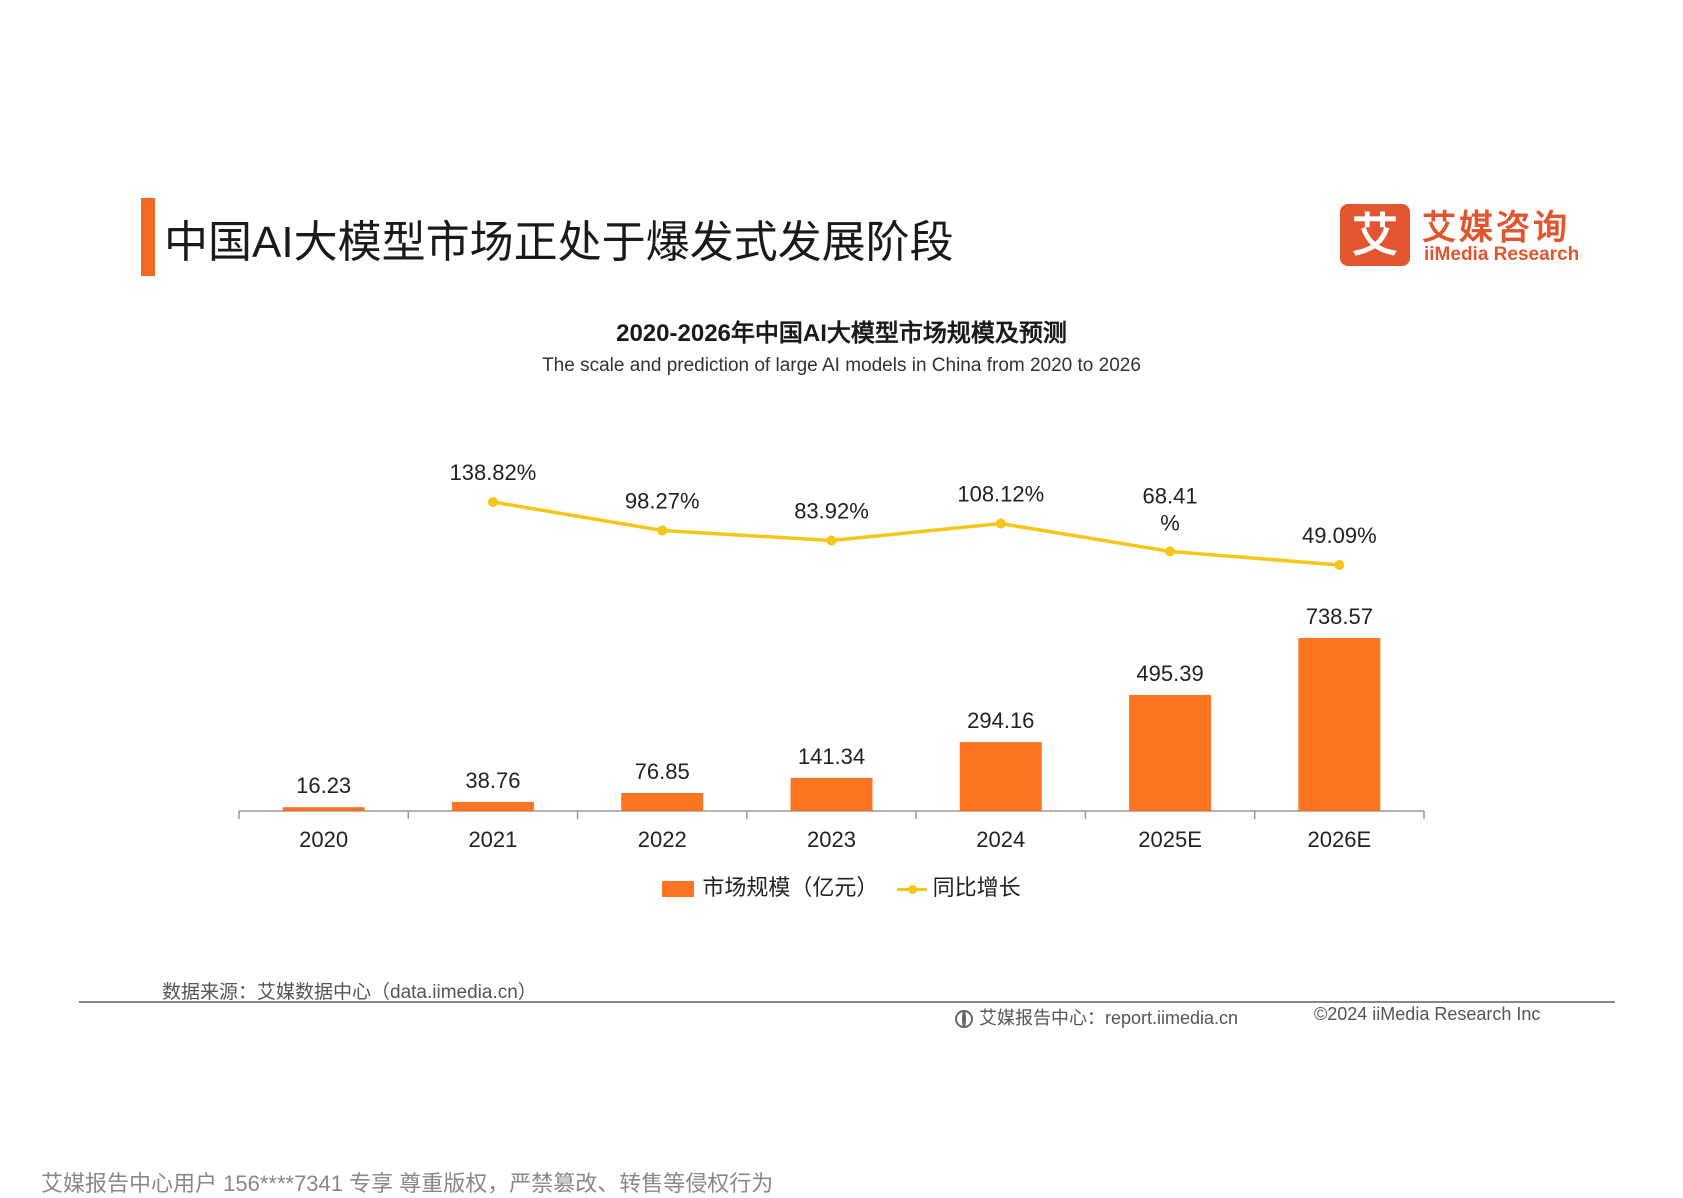  I want to click on growth-value-label: 83.92%, so click(831, 511).